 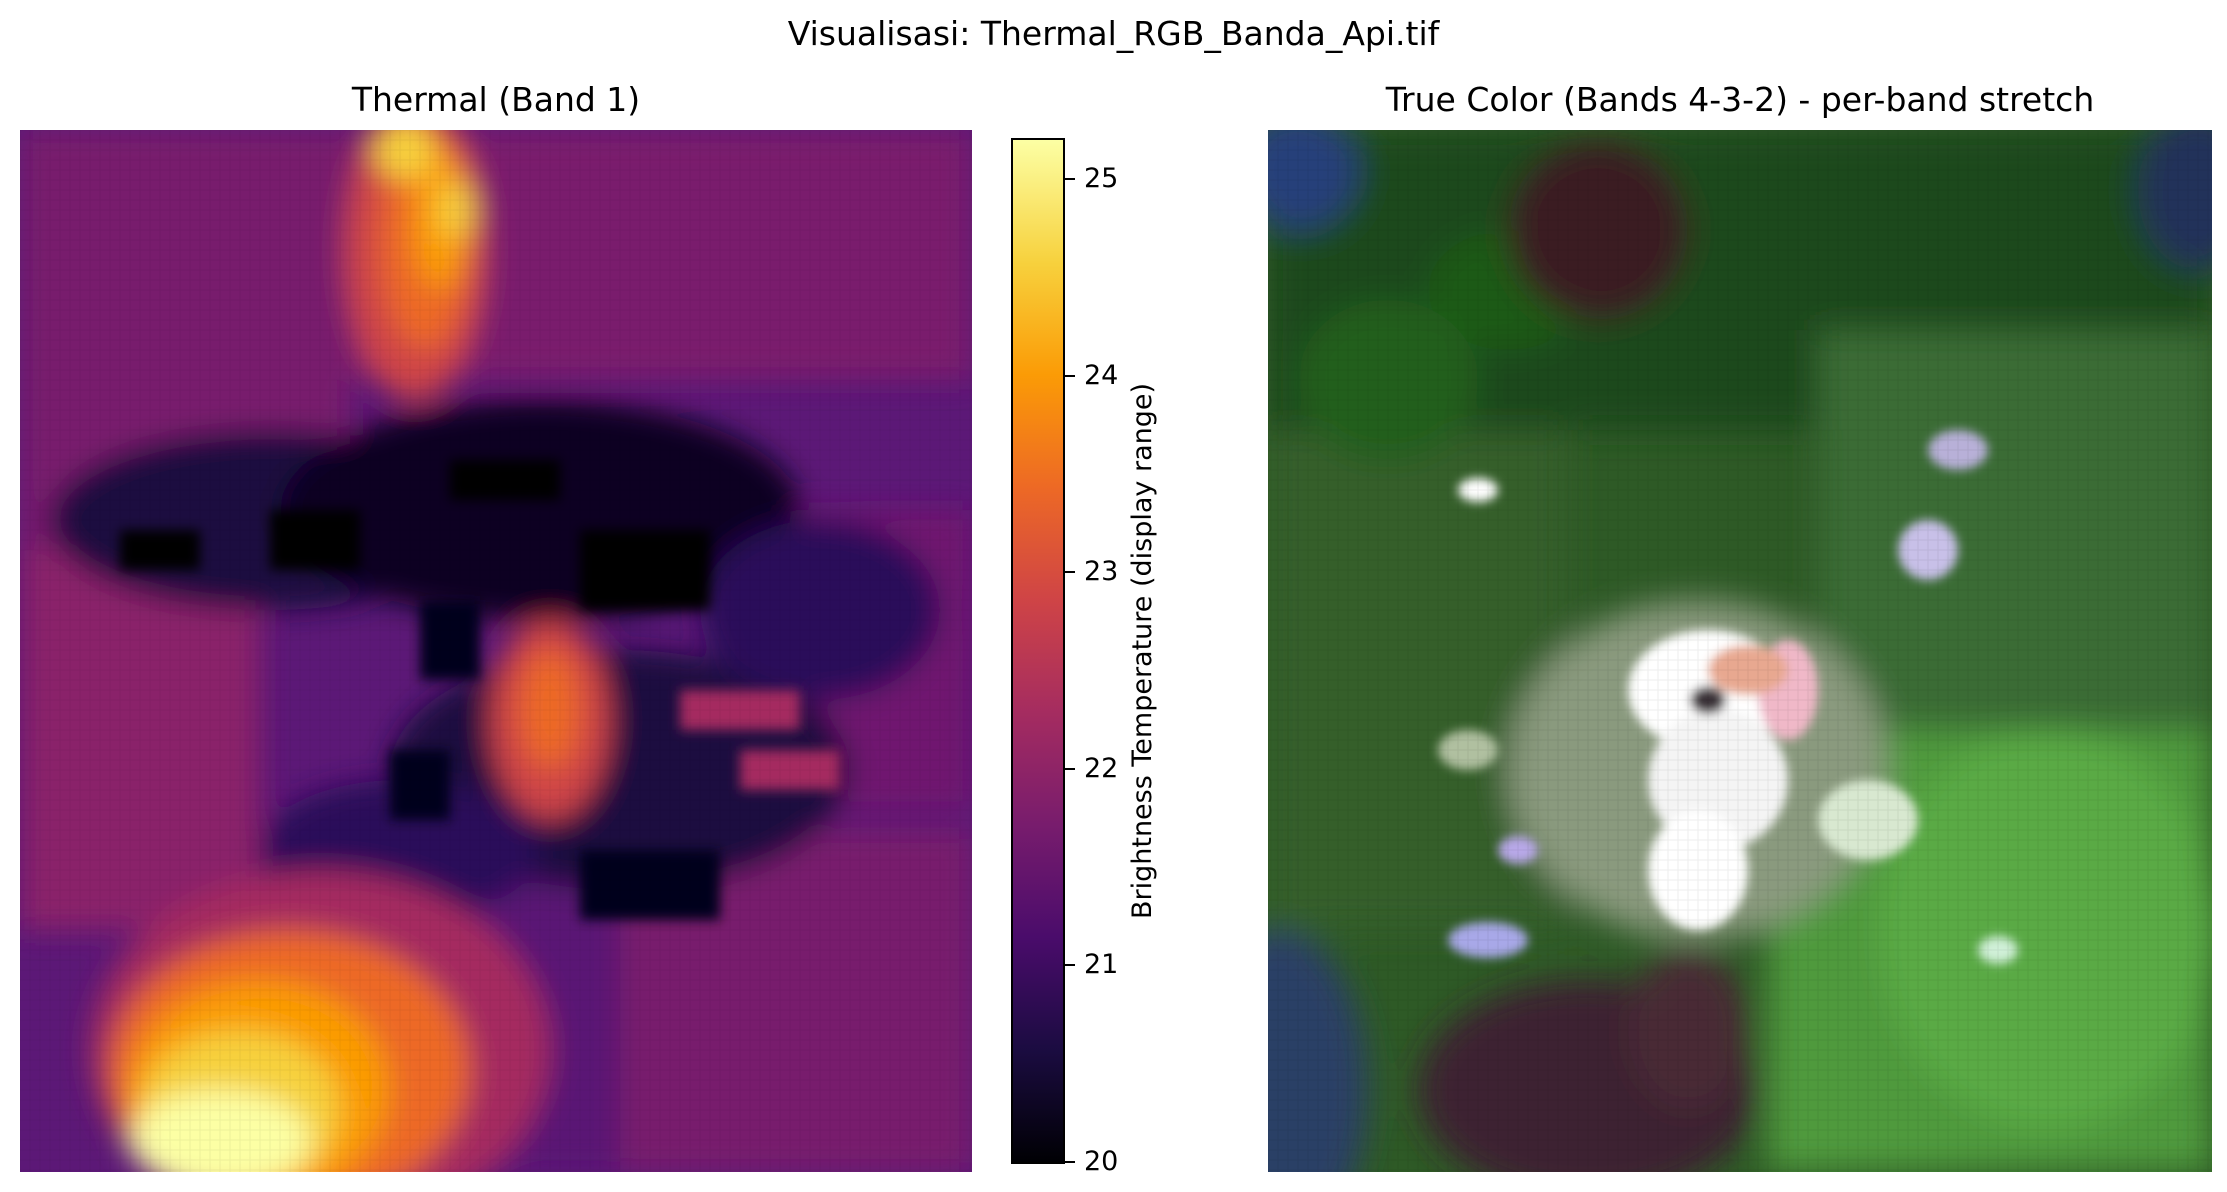 I want to click on colorbar-tick-label: 23, so click(x=1101, y=572).